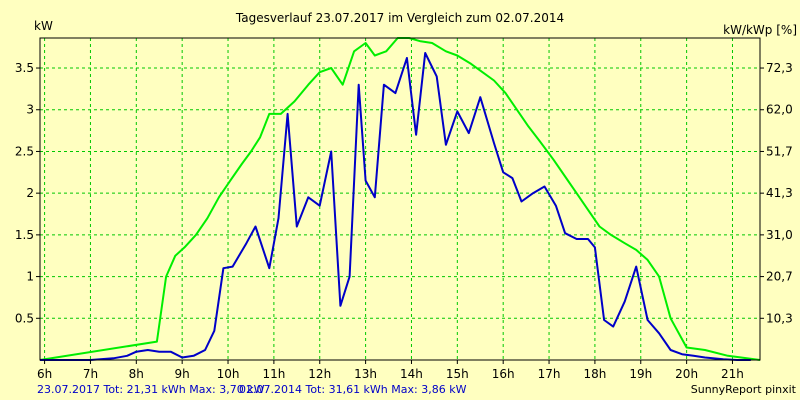  Describe the element at coordinates (744, 389) in the screenshot. I see `credit-text: SunnyReport pinxit` at that location.